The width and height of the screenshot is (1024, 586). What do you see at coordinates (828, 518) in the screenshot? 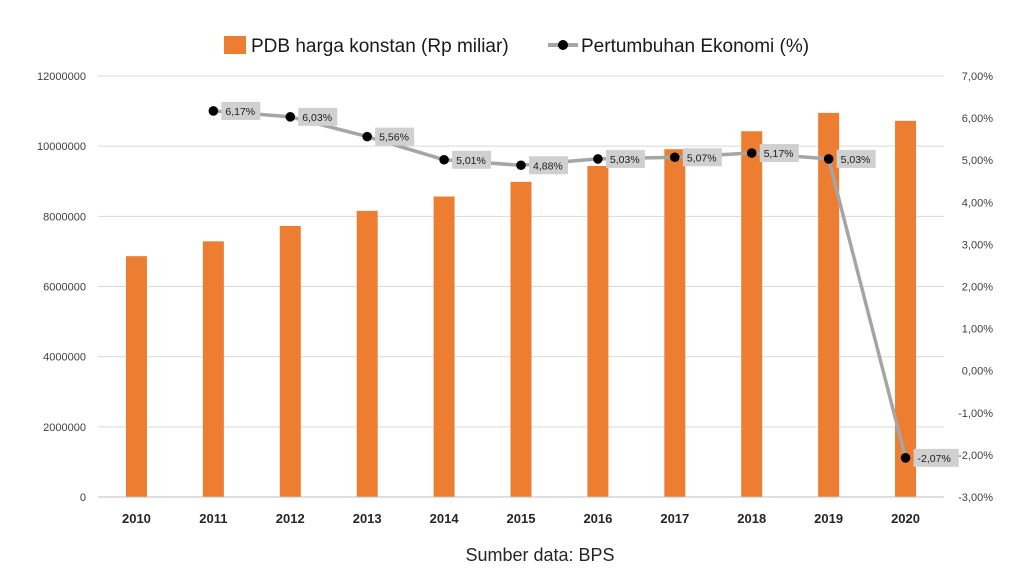
I see `x-tick-label: 2019` at bounding box center [828, 518].